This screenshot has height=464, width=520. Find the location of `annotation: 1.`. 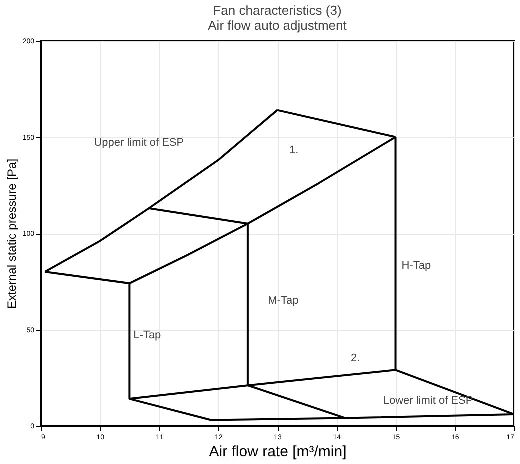

annotation: 1. is located at coordinates (294, 150).